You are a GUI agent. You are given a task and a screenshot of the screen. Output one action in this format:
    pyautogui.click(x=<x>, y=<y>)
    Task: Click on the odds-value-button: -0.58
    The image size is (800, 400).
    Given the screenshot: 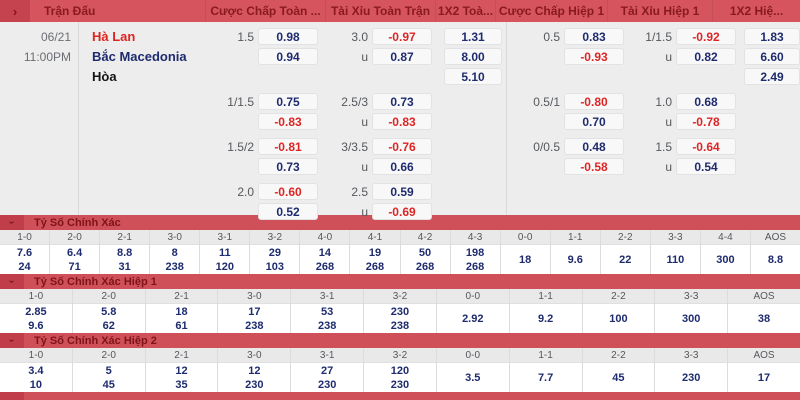 What is the action you would take?
    pyautogui.click(x=594, y=166)
    